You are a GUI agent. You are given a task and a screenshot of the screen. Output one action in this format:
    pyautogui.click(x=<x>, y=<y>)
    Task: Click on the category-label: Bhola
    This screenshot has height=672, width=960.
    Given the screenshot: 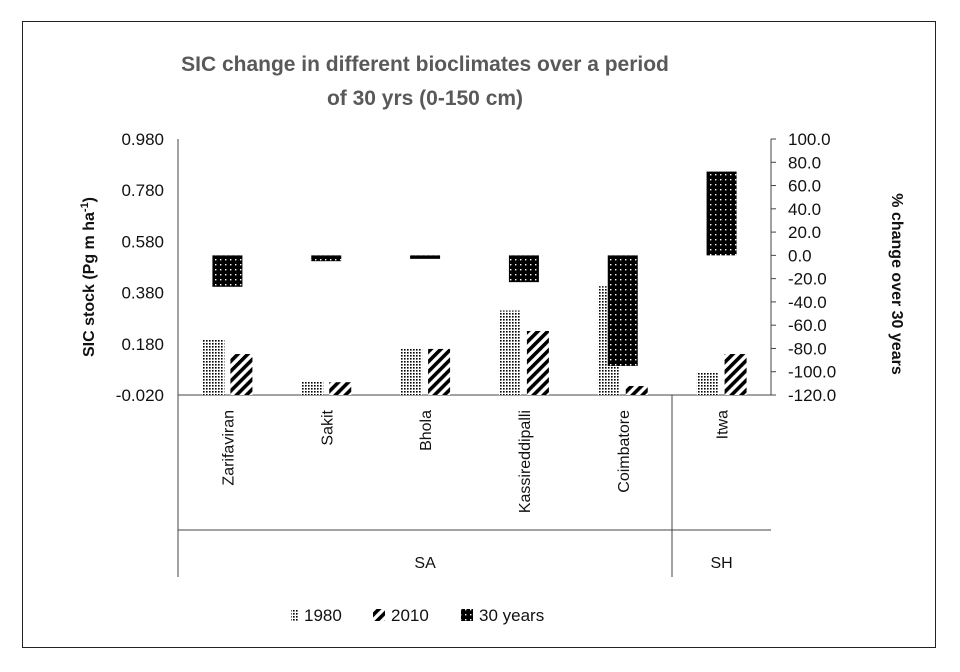 What is the action you would take?
    pyautogui.click(x=426, y=430)
    